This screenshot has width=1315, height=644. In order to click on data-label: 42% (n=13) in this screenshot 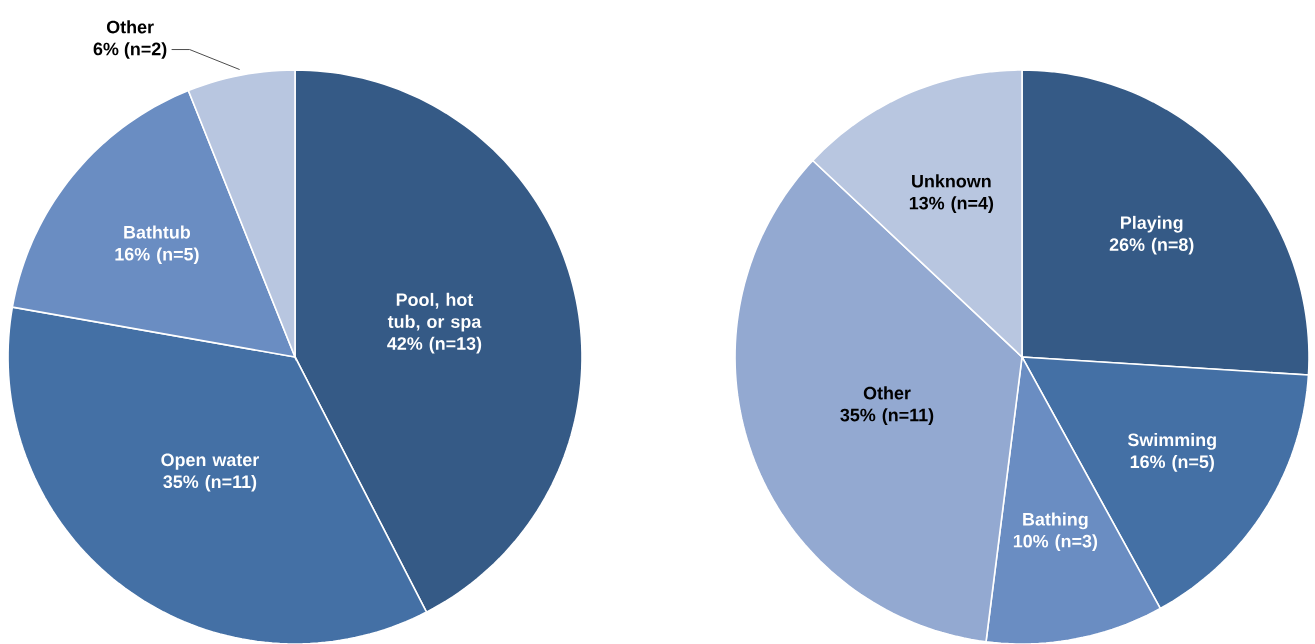, I will do `click(434, 345)`.